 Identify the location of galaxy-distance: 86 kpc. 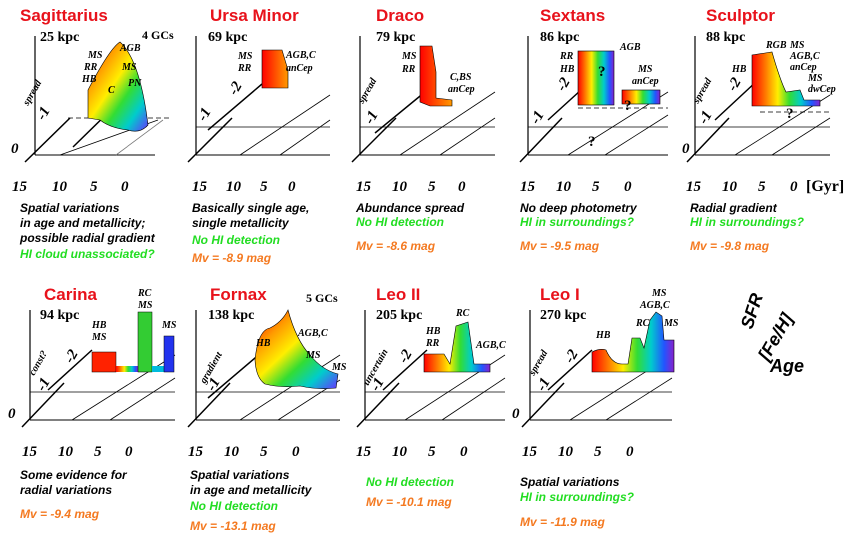
(559, 37).